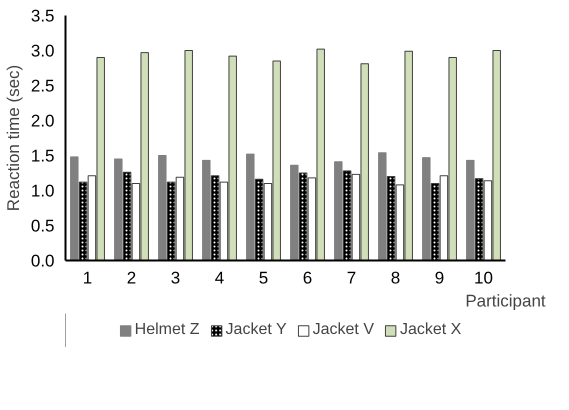  What do you see at coordinates (395, 278) in the screenshot?
I see `x-tick-label: 8` at bounding box center [395, 278].